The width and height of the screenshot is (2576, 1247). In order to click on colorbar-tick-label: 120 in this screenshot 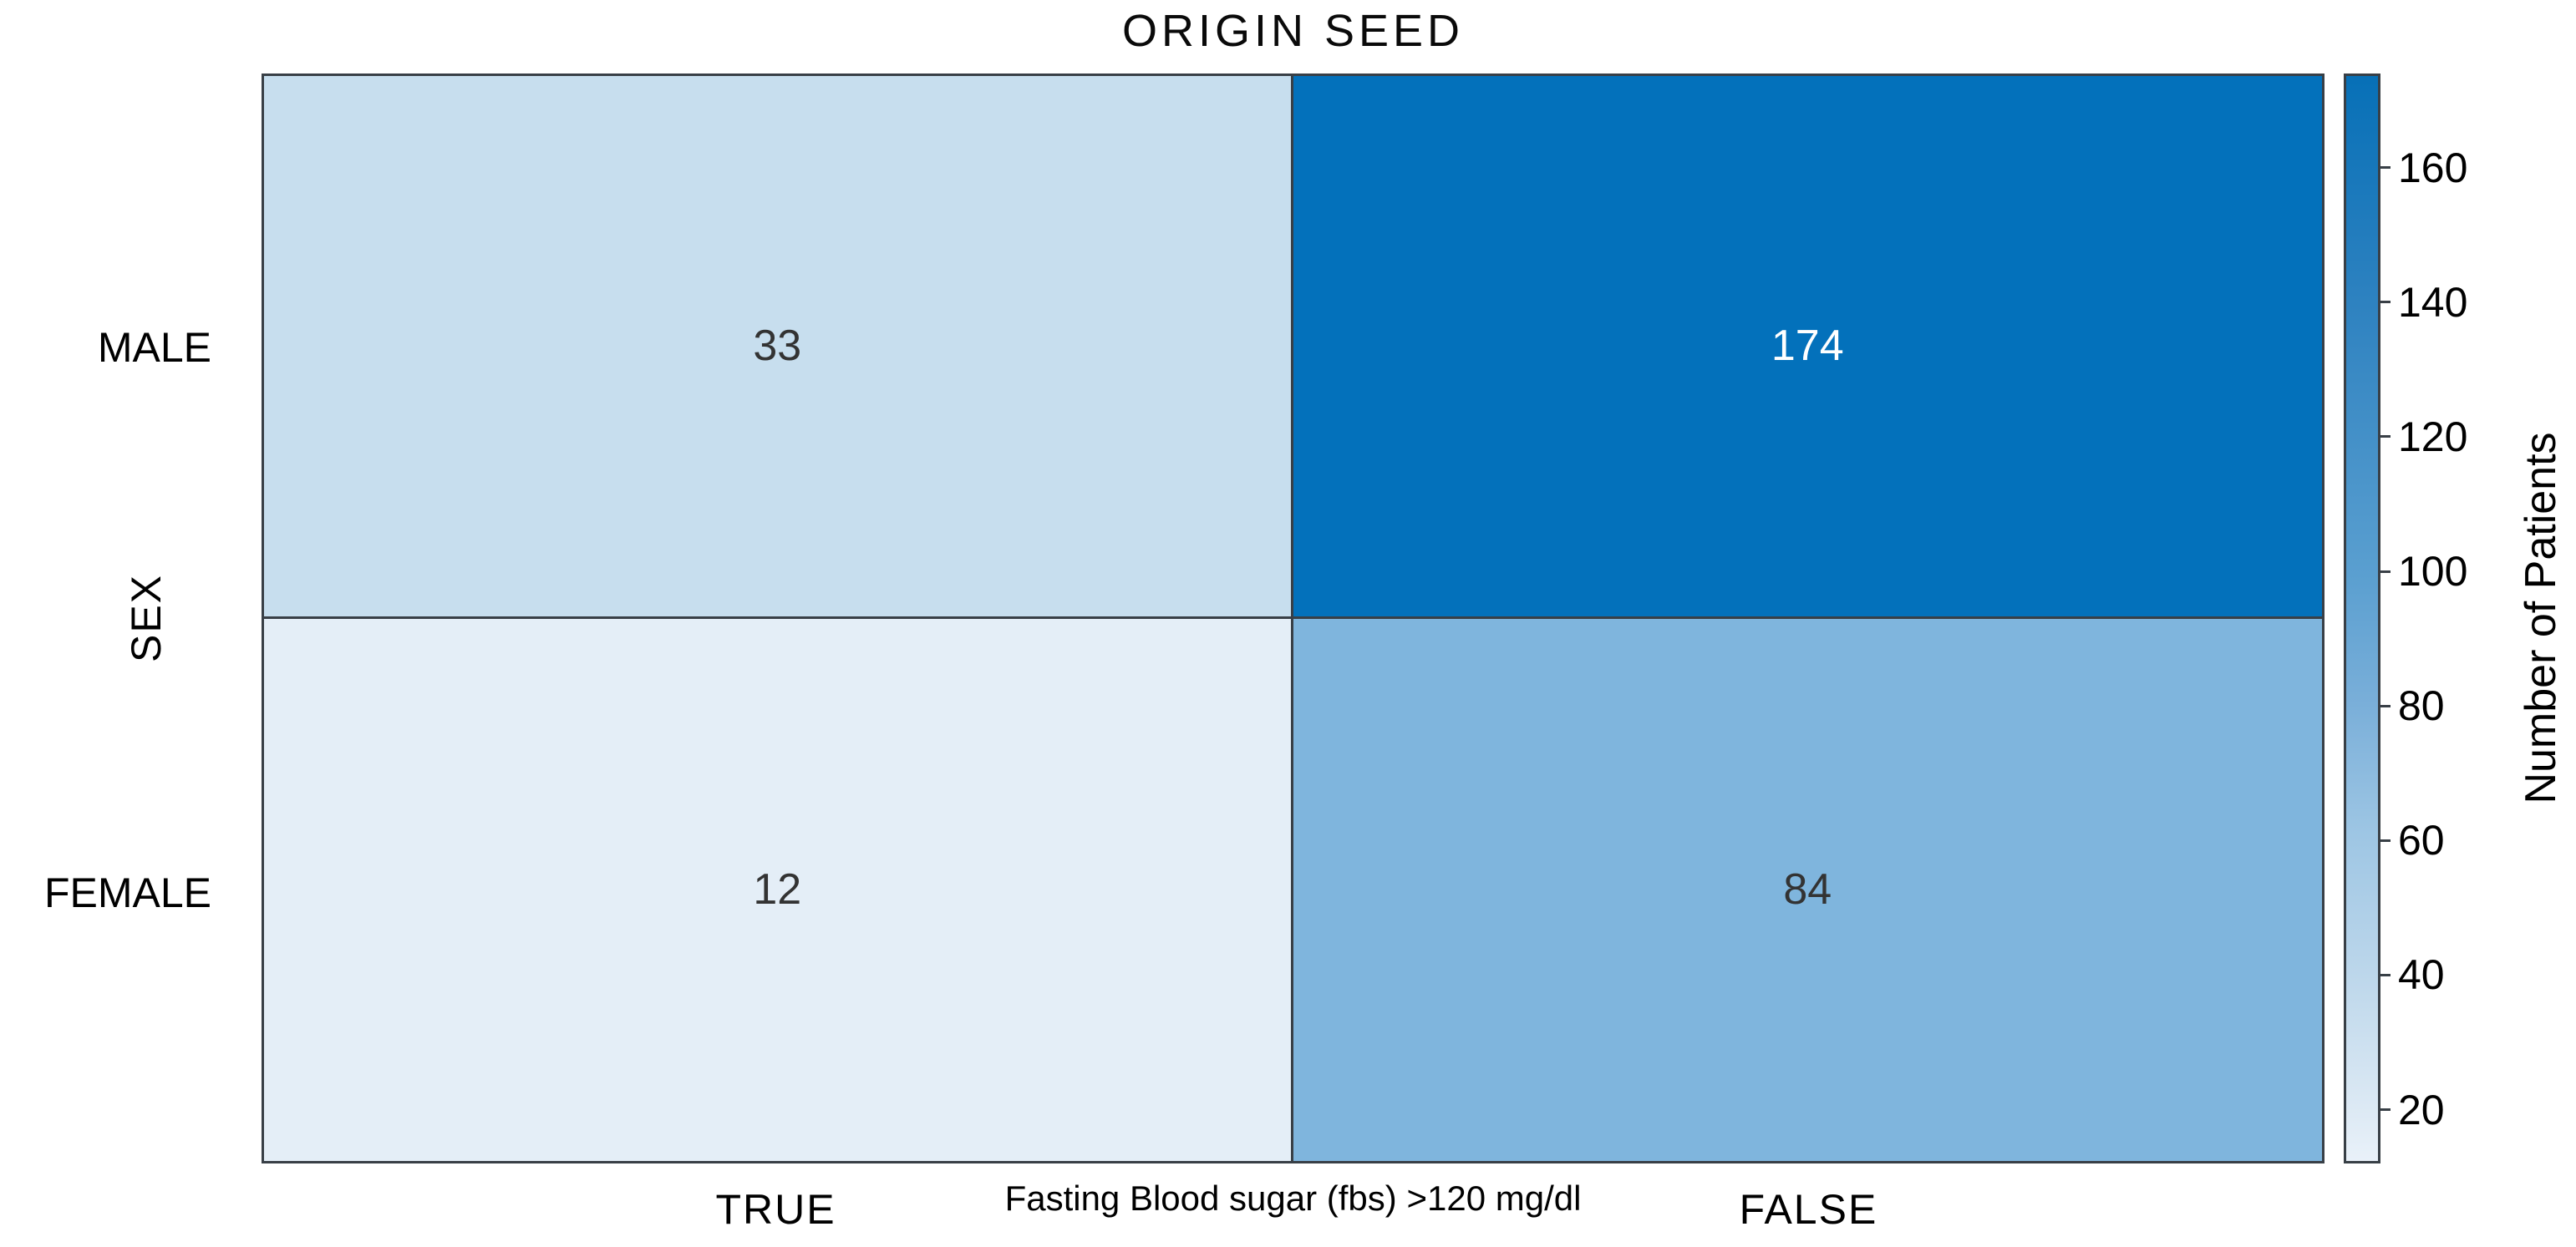, I will do `click(2433, 436)`.